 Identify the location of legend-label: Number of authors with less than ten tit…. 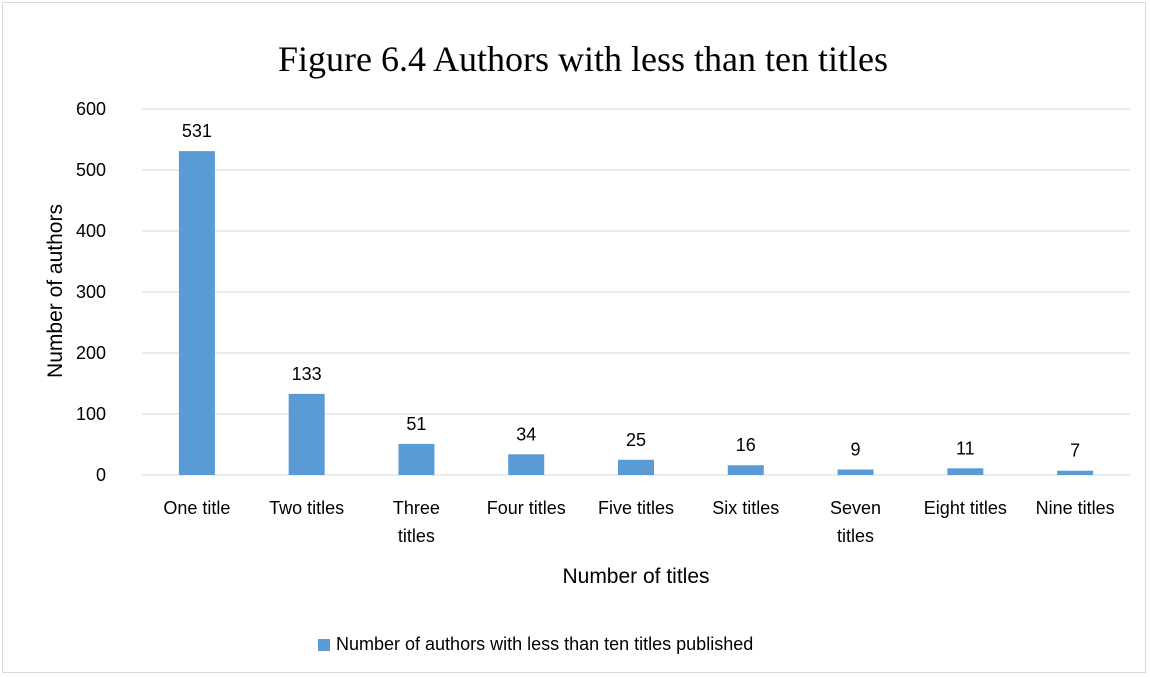
(545, 644).